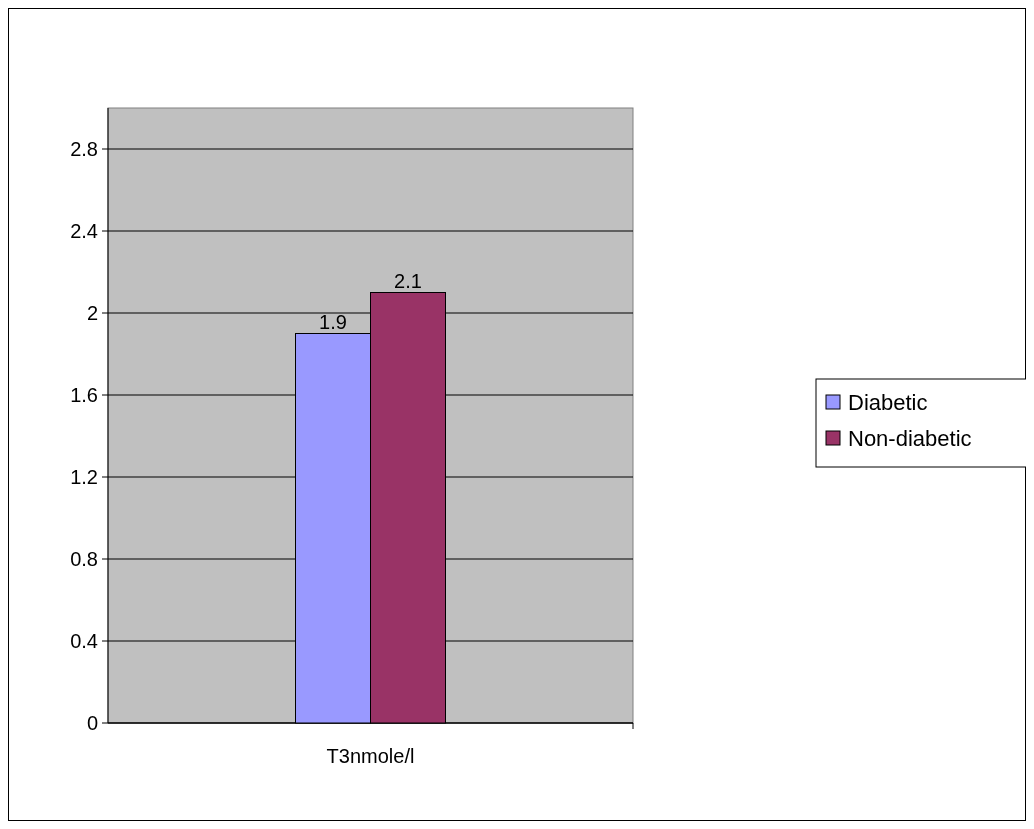 The height and width of the screenshot is (829, 1034). What do you see at coordinates (84, 231) in the screenshot?
I see `y-tick-label: 2.4` at bounding box center [84, 231].